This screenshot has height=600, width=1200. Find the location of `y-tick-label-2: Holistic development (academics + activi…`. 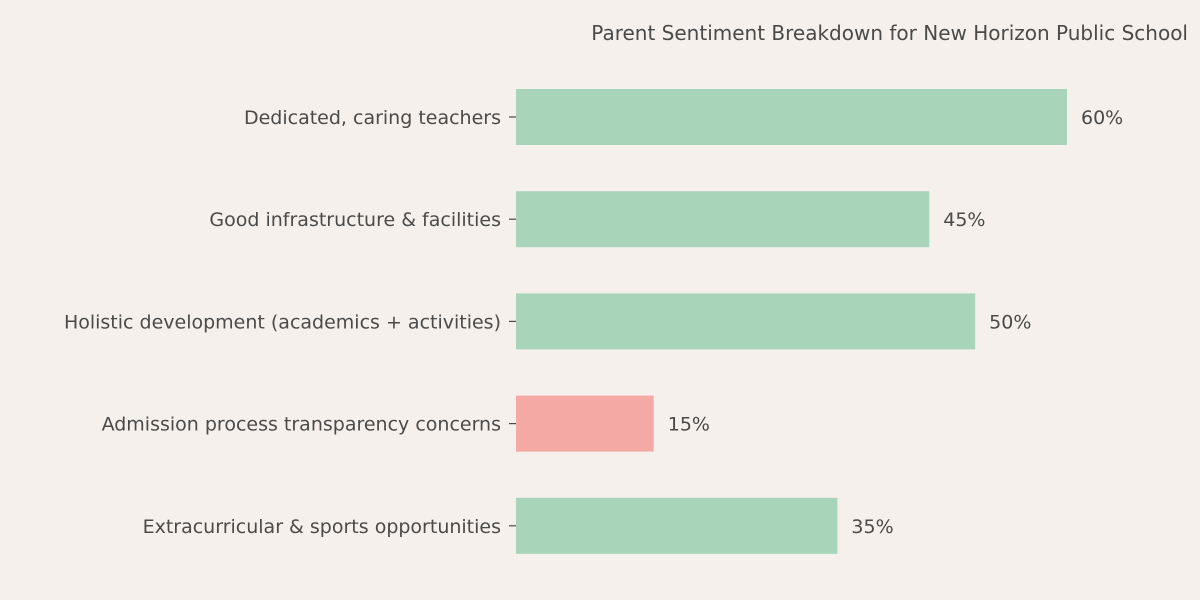

y-tick-label-2: Holistic development (academics + activi… is located at coordinates (282, 322).